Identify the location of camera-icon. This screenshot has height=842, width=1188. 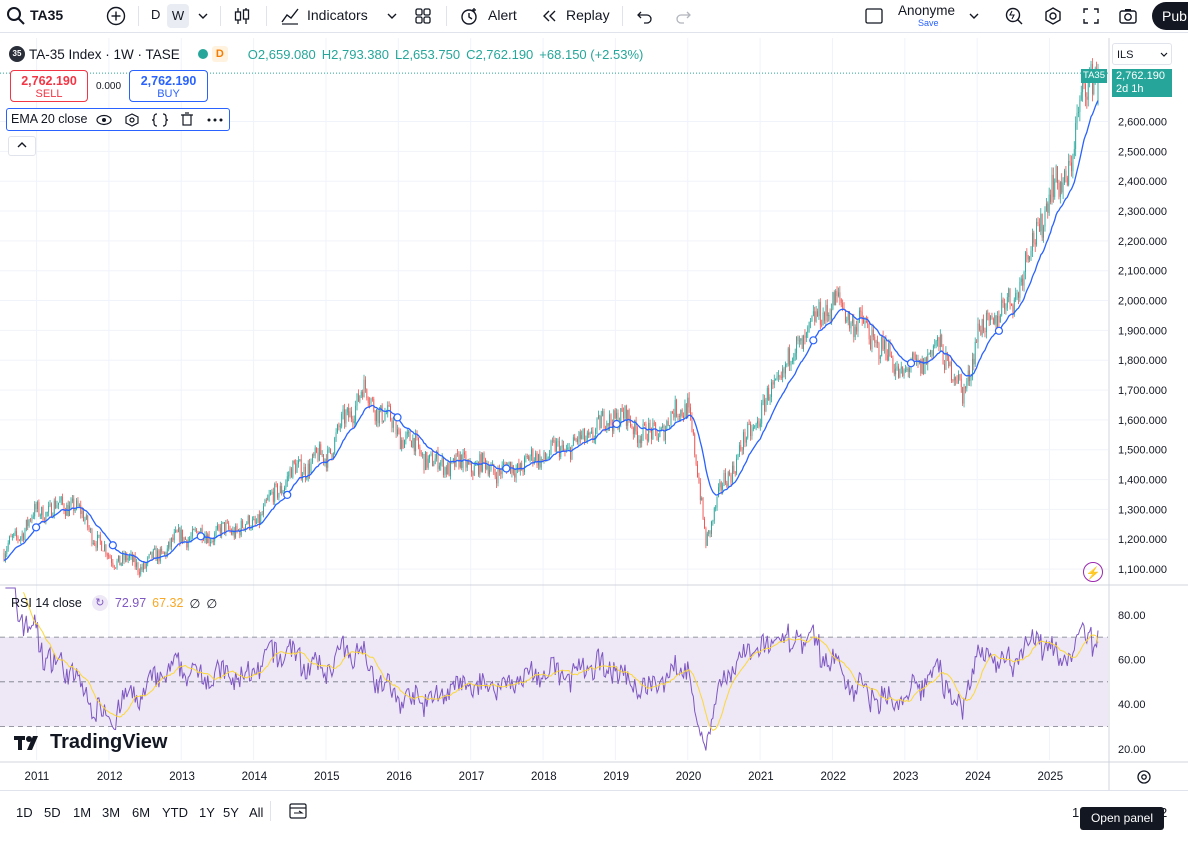
(1128, 16).